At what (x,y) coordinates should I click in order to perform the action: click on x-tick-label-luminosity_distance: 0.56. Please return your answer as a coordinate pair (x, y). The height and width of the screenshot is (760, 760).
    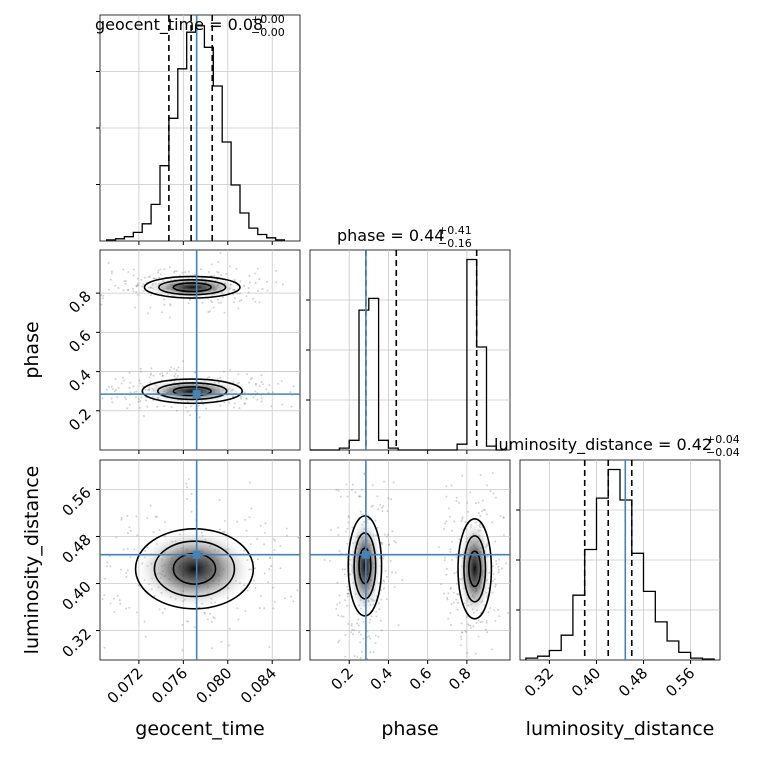
    Looking at the image, I should click on (680, 682).